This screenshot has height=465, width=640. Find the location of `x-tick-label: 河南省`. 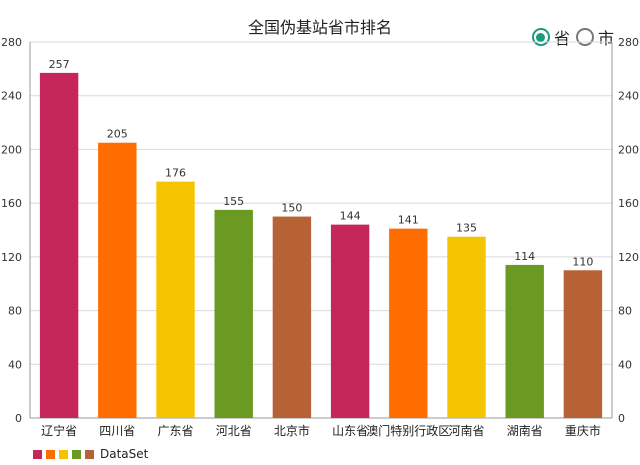

x-tick-label: 河南省 is located at coordinates (466, 430).